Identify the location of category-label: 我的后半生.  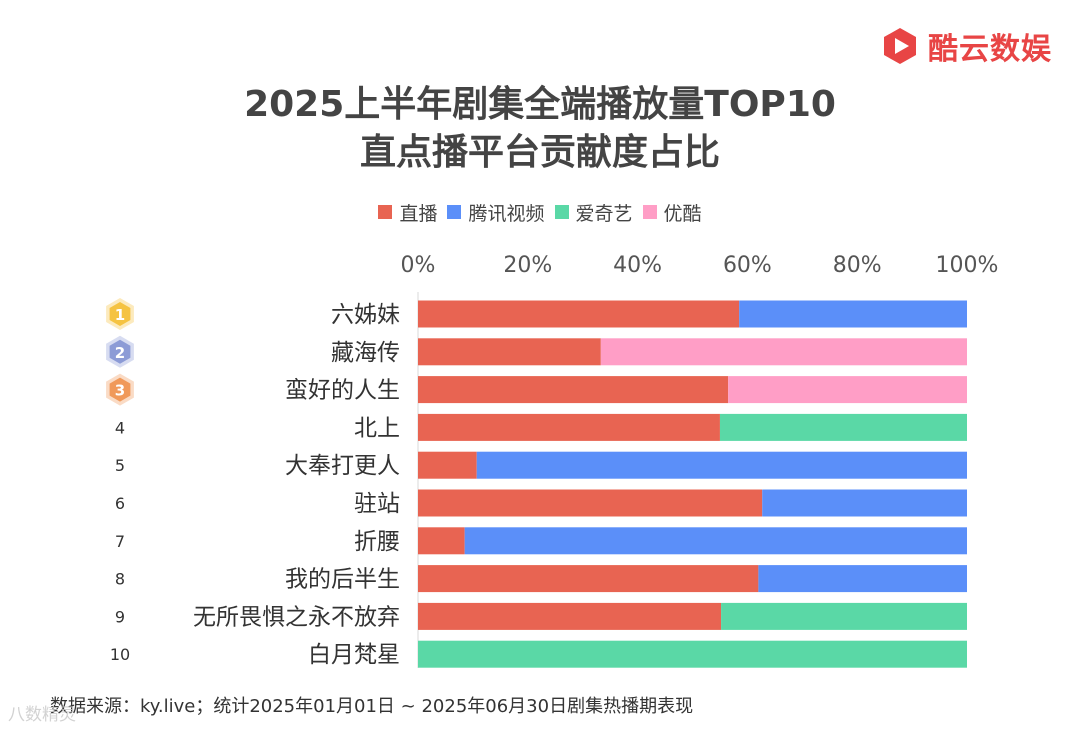
(342, 580).